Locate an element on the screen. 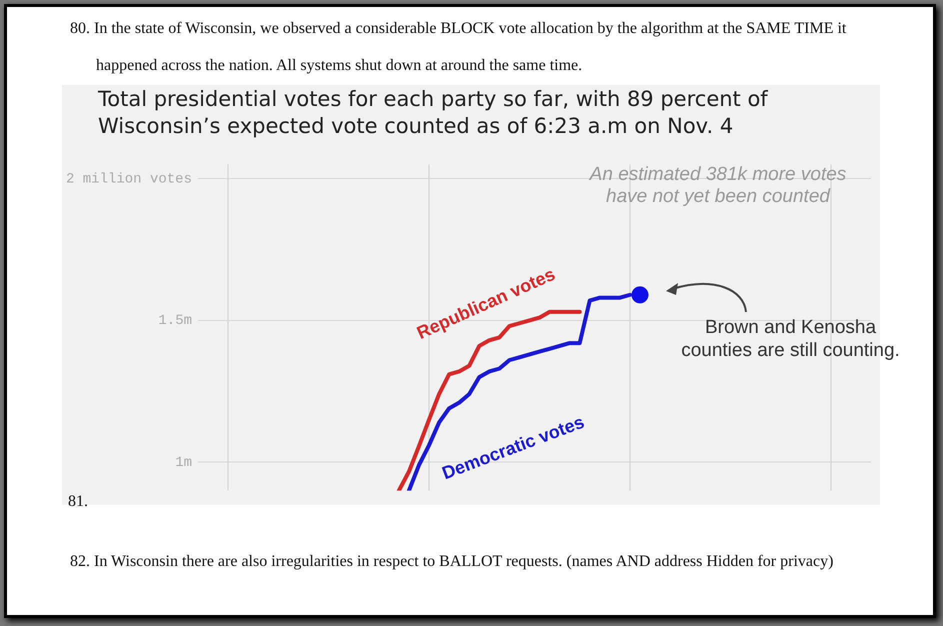 This screenshot has height=626, width=943. annotation: Brown and Kenosha counties are still counting. is located at coordinates (790, 339).